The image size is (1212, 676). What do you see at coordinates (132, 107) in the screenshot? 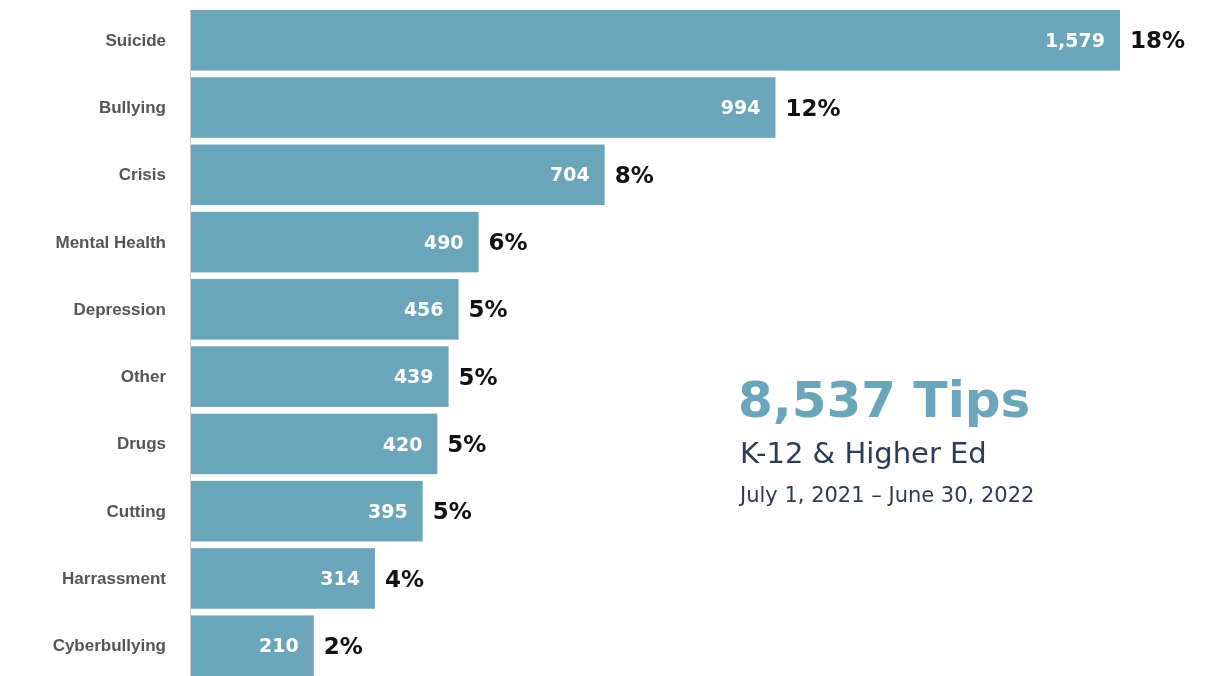
I see `y-tick-label: Bullying` at bounding box center [132, 107].